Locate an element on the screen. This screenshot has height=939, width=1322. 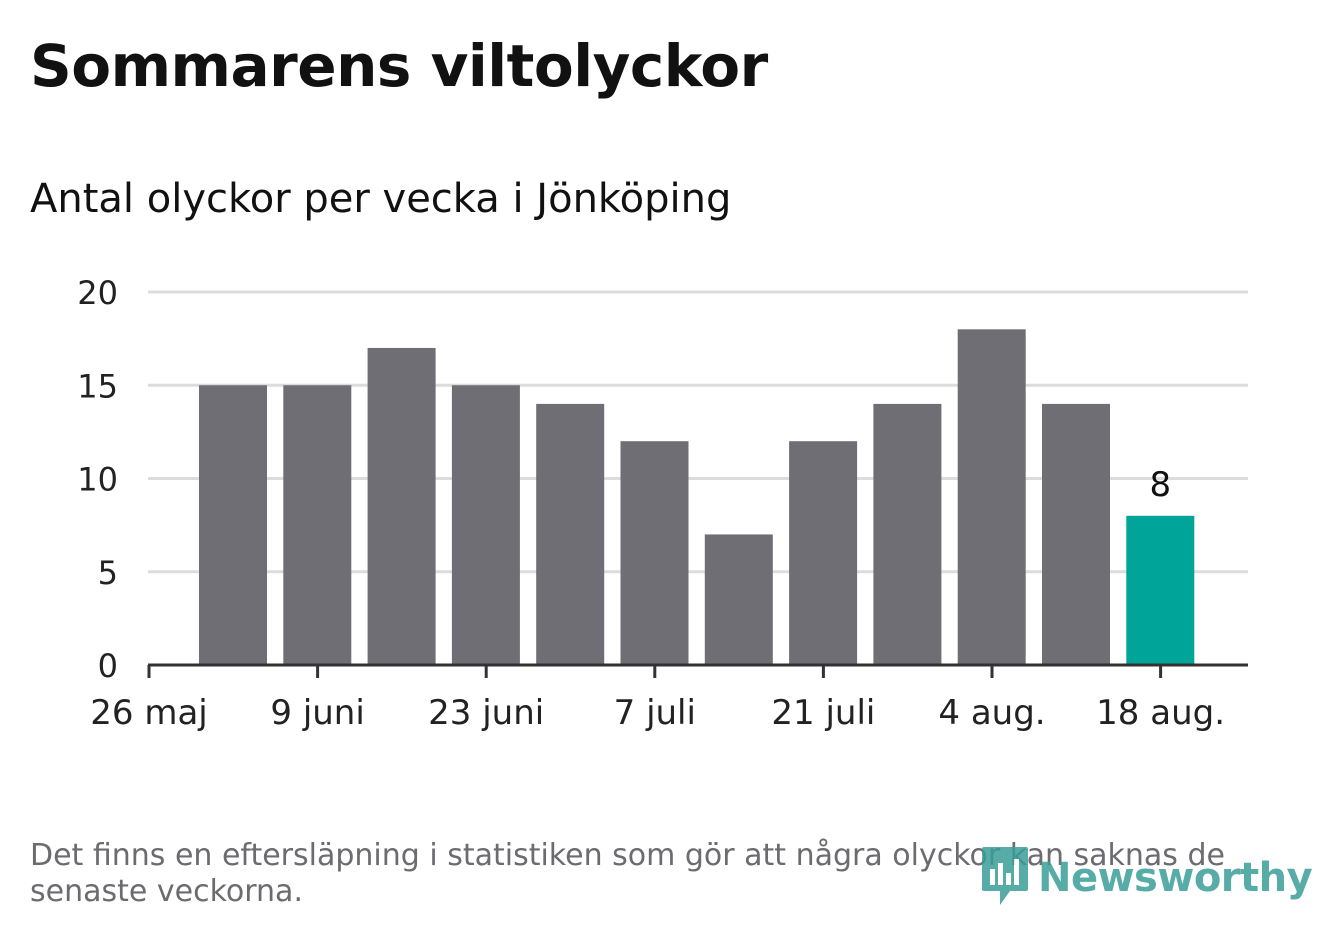
x-tick-label: 21 juli is located at coordinates (823, 713).